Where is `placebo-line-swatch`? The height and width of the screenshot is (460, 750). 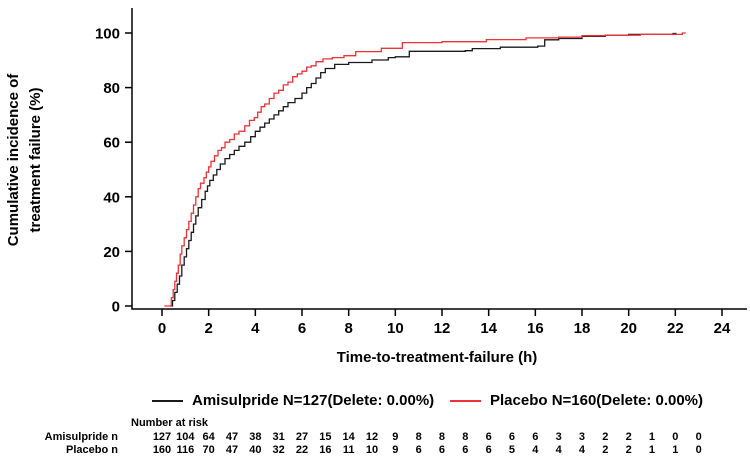
placebo-line-swatch is located at coordinates (465, 400).